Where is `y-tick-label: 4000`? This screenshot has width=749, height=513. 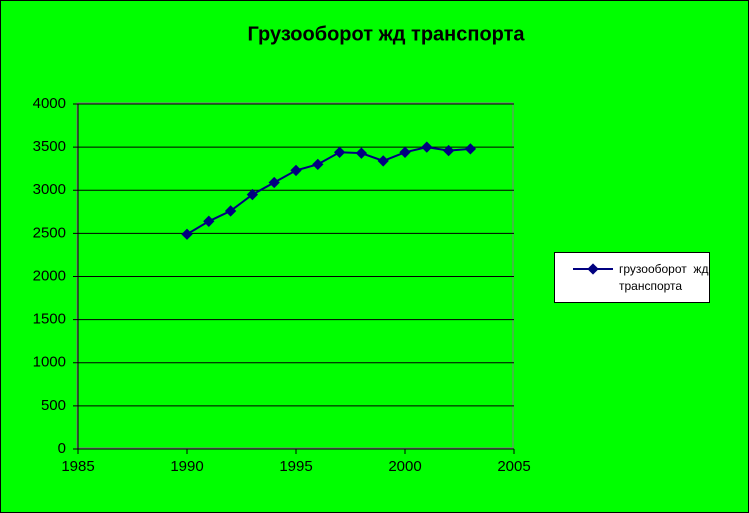
y-tick-label: 4000 is located at coordinates (49, 103).